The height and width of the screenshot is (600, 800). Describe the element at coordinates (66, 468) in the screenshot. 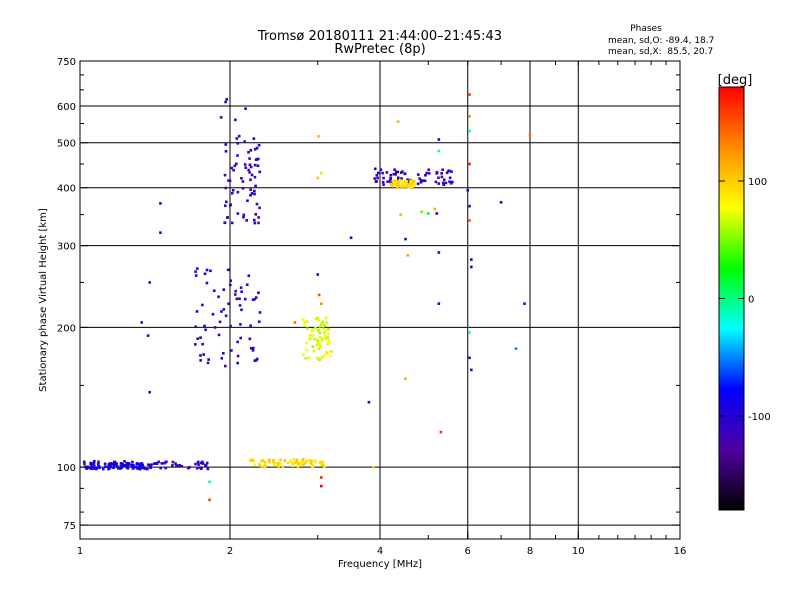

I see `y-tick-label: 100` at that location.